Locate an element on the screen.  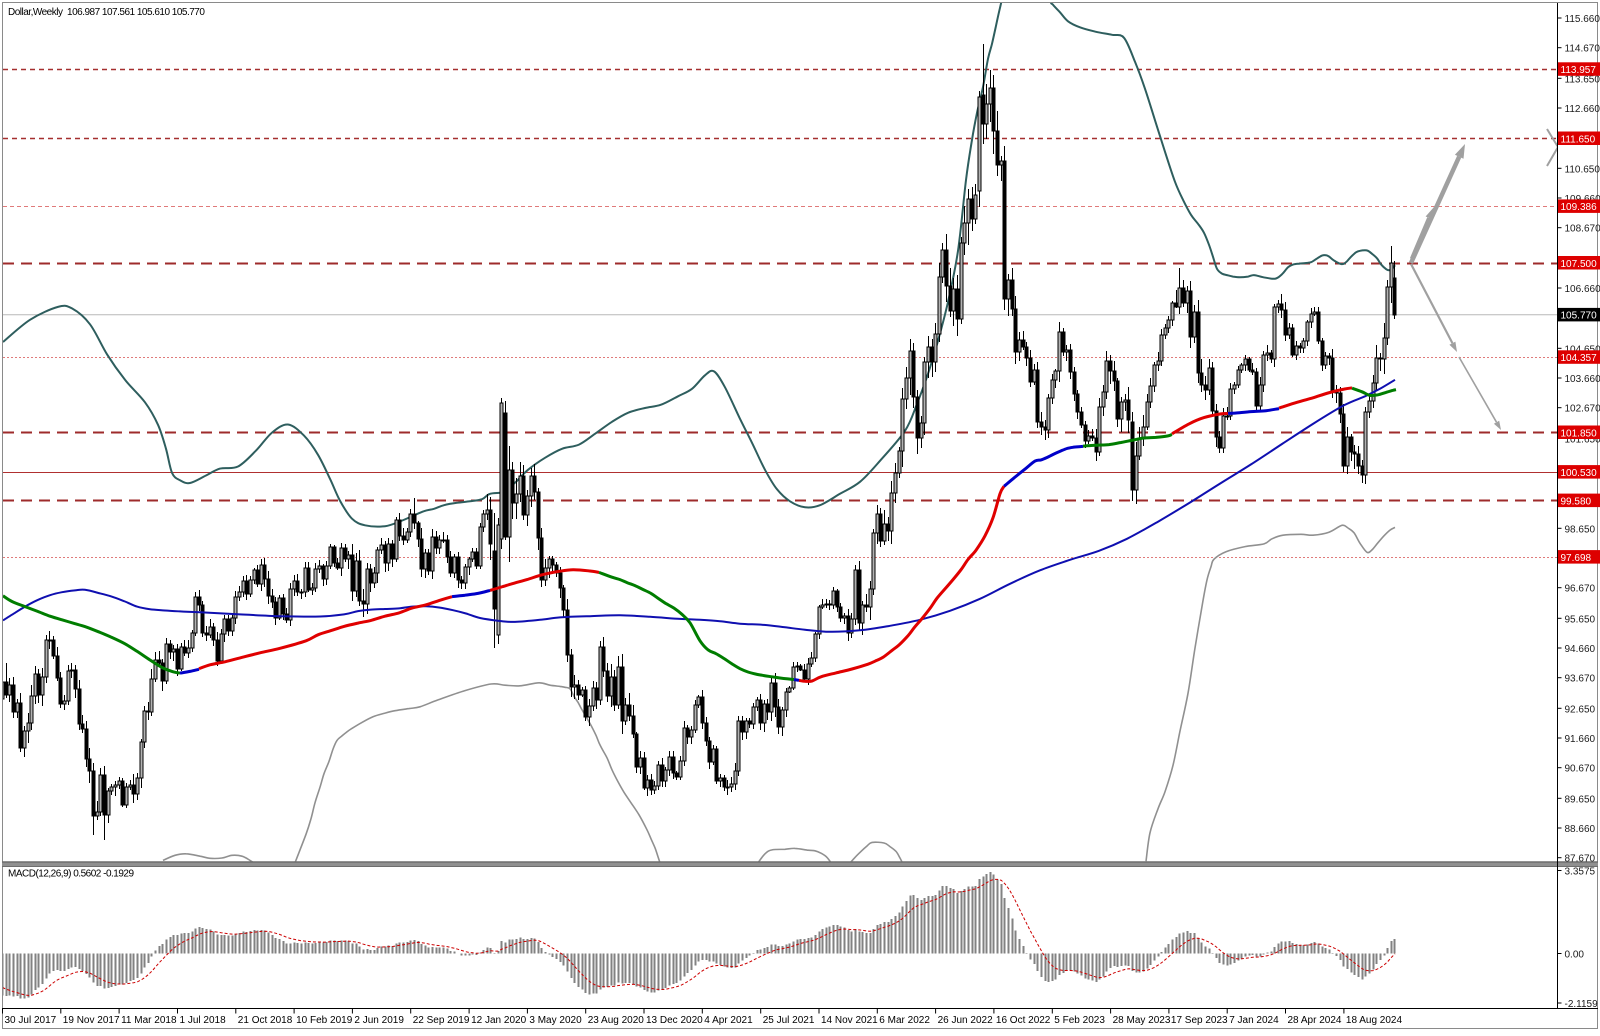
svg-text: 12 Jan 2020 is located at coordinates (498, 1020).